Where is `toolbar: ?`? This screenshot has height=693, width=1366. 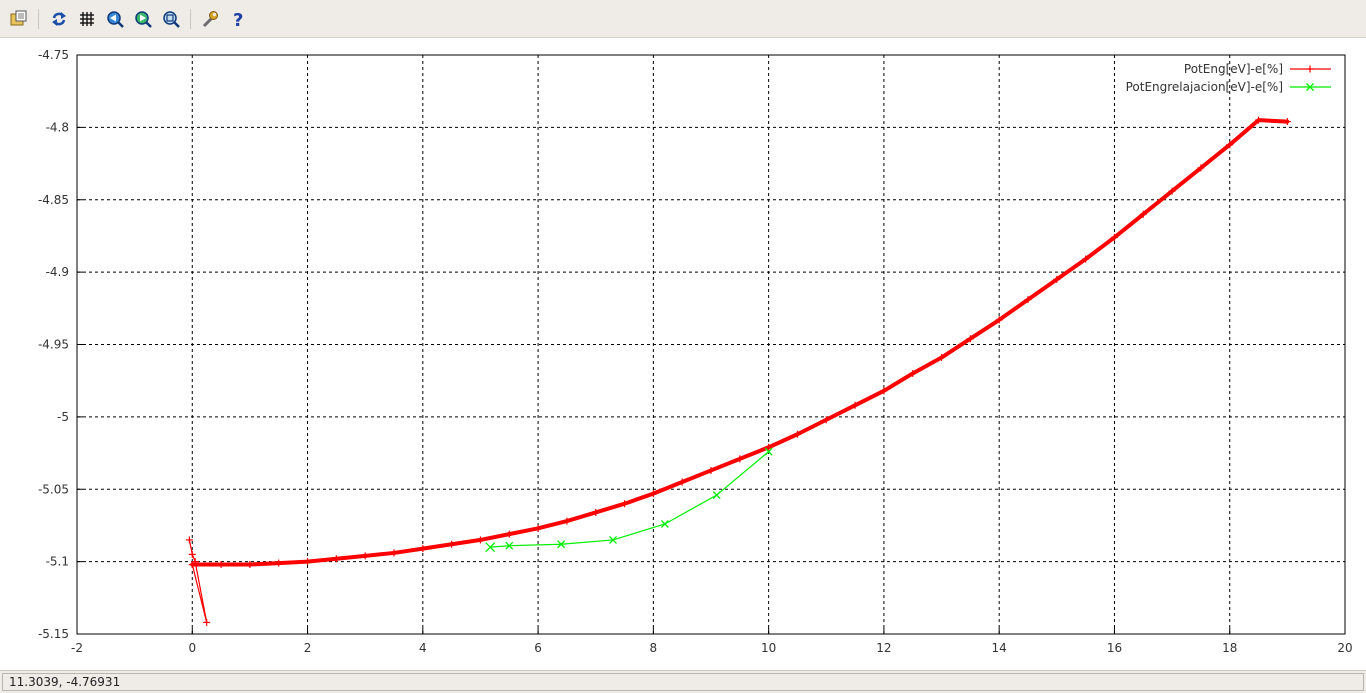
toolbar: ? is located at coordinates (683, 19).